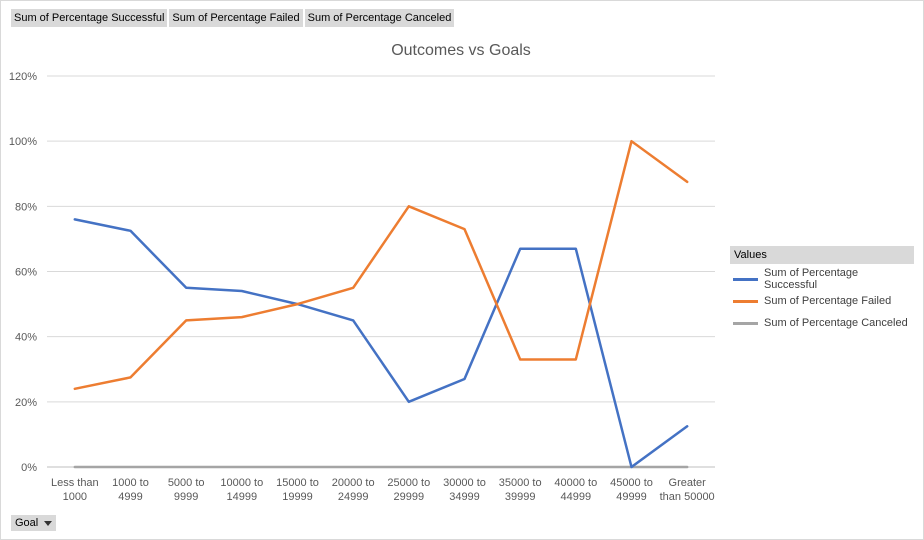  Describe the element at coordinates (822, 255) in the screenshot. I see `legend-title: Values` at that location.